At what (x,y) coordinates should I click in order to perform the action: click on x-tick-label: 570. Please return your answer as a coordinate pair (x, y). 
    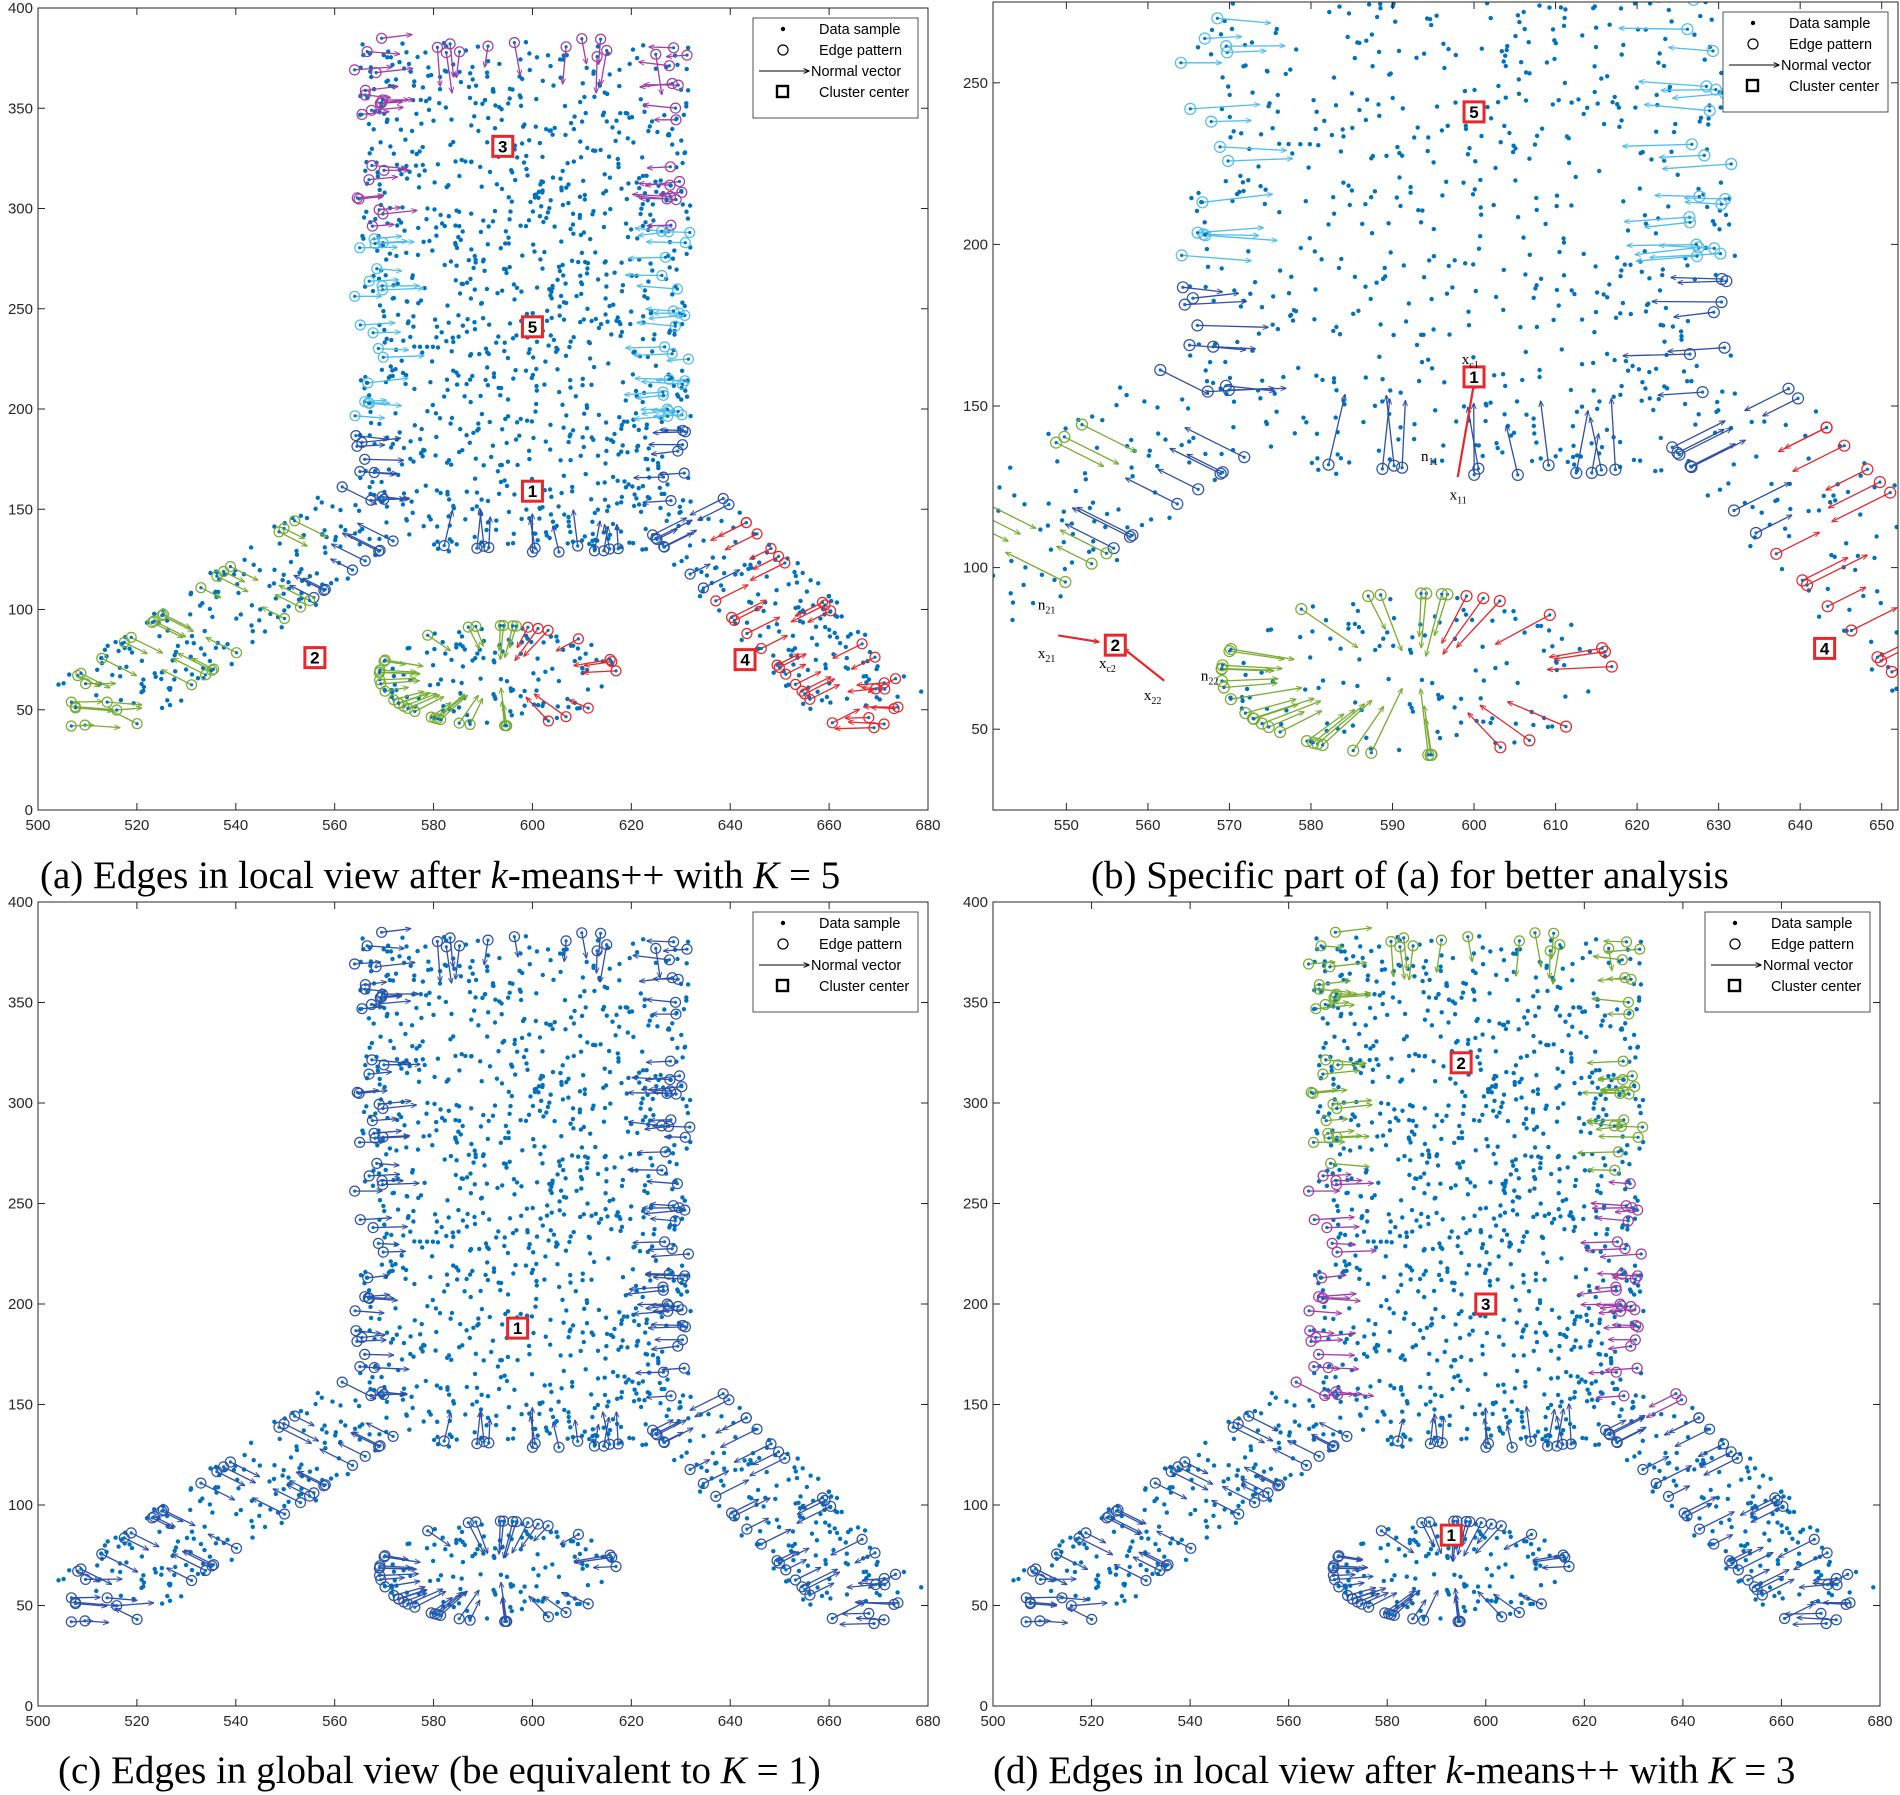
    Looking at the image, I should click on (1229, 825).